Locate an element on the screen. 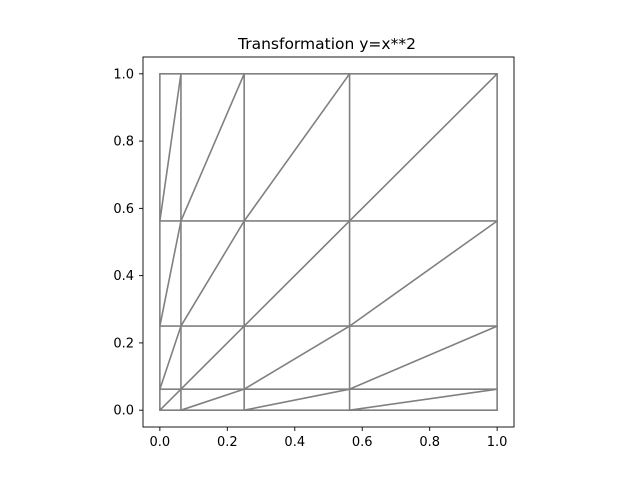 The width and height of the screenshot is (640, 480). y-tick-label: 0.4 is located at coordinates (123, 276).